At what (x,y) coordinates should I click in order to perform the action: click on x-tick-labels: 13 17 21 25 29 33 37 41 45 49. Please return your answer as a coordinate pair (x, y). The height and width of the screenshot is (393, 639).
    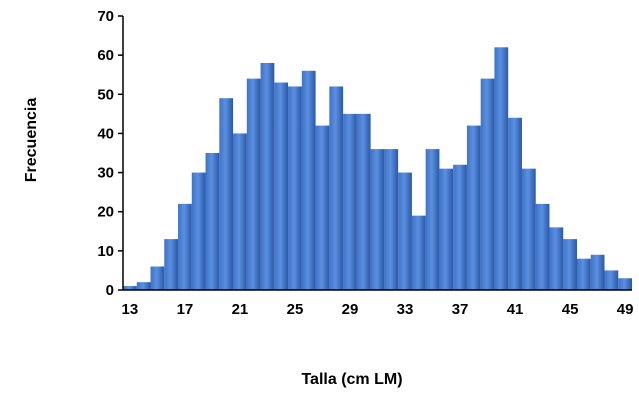
    Looking at the image, I should click on (378, 309).